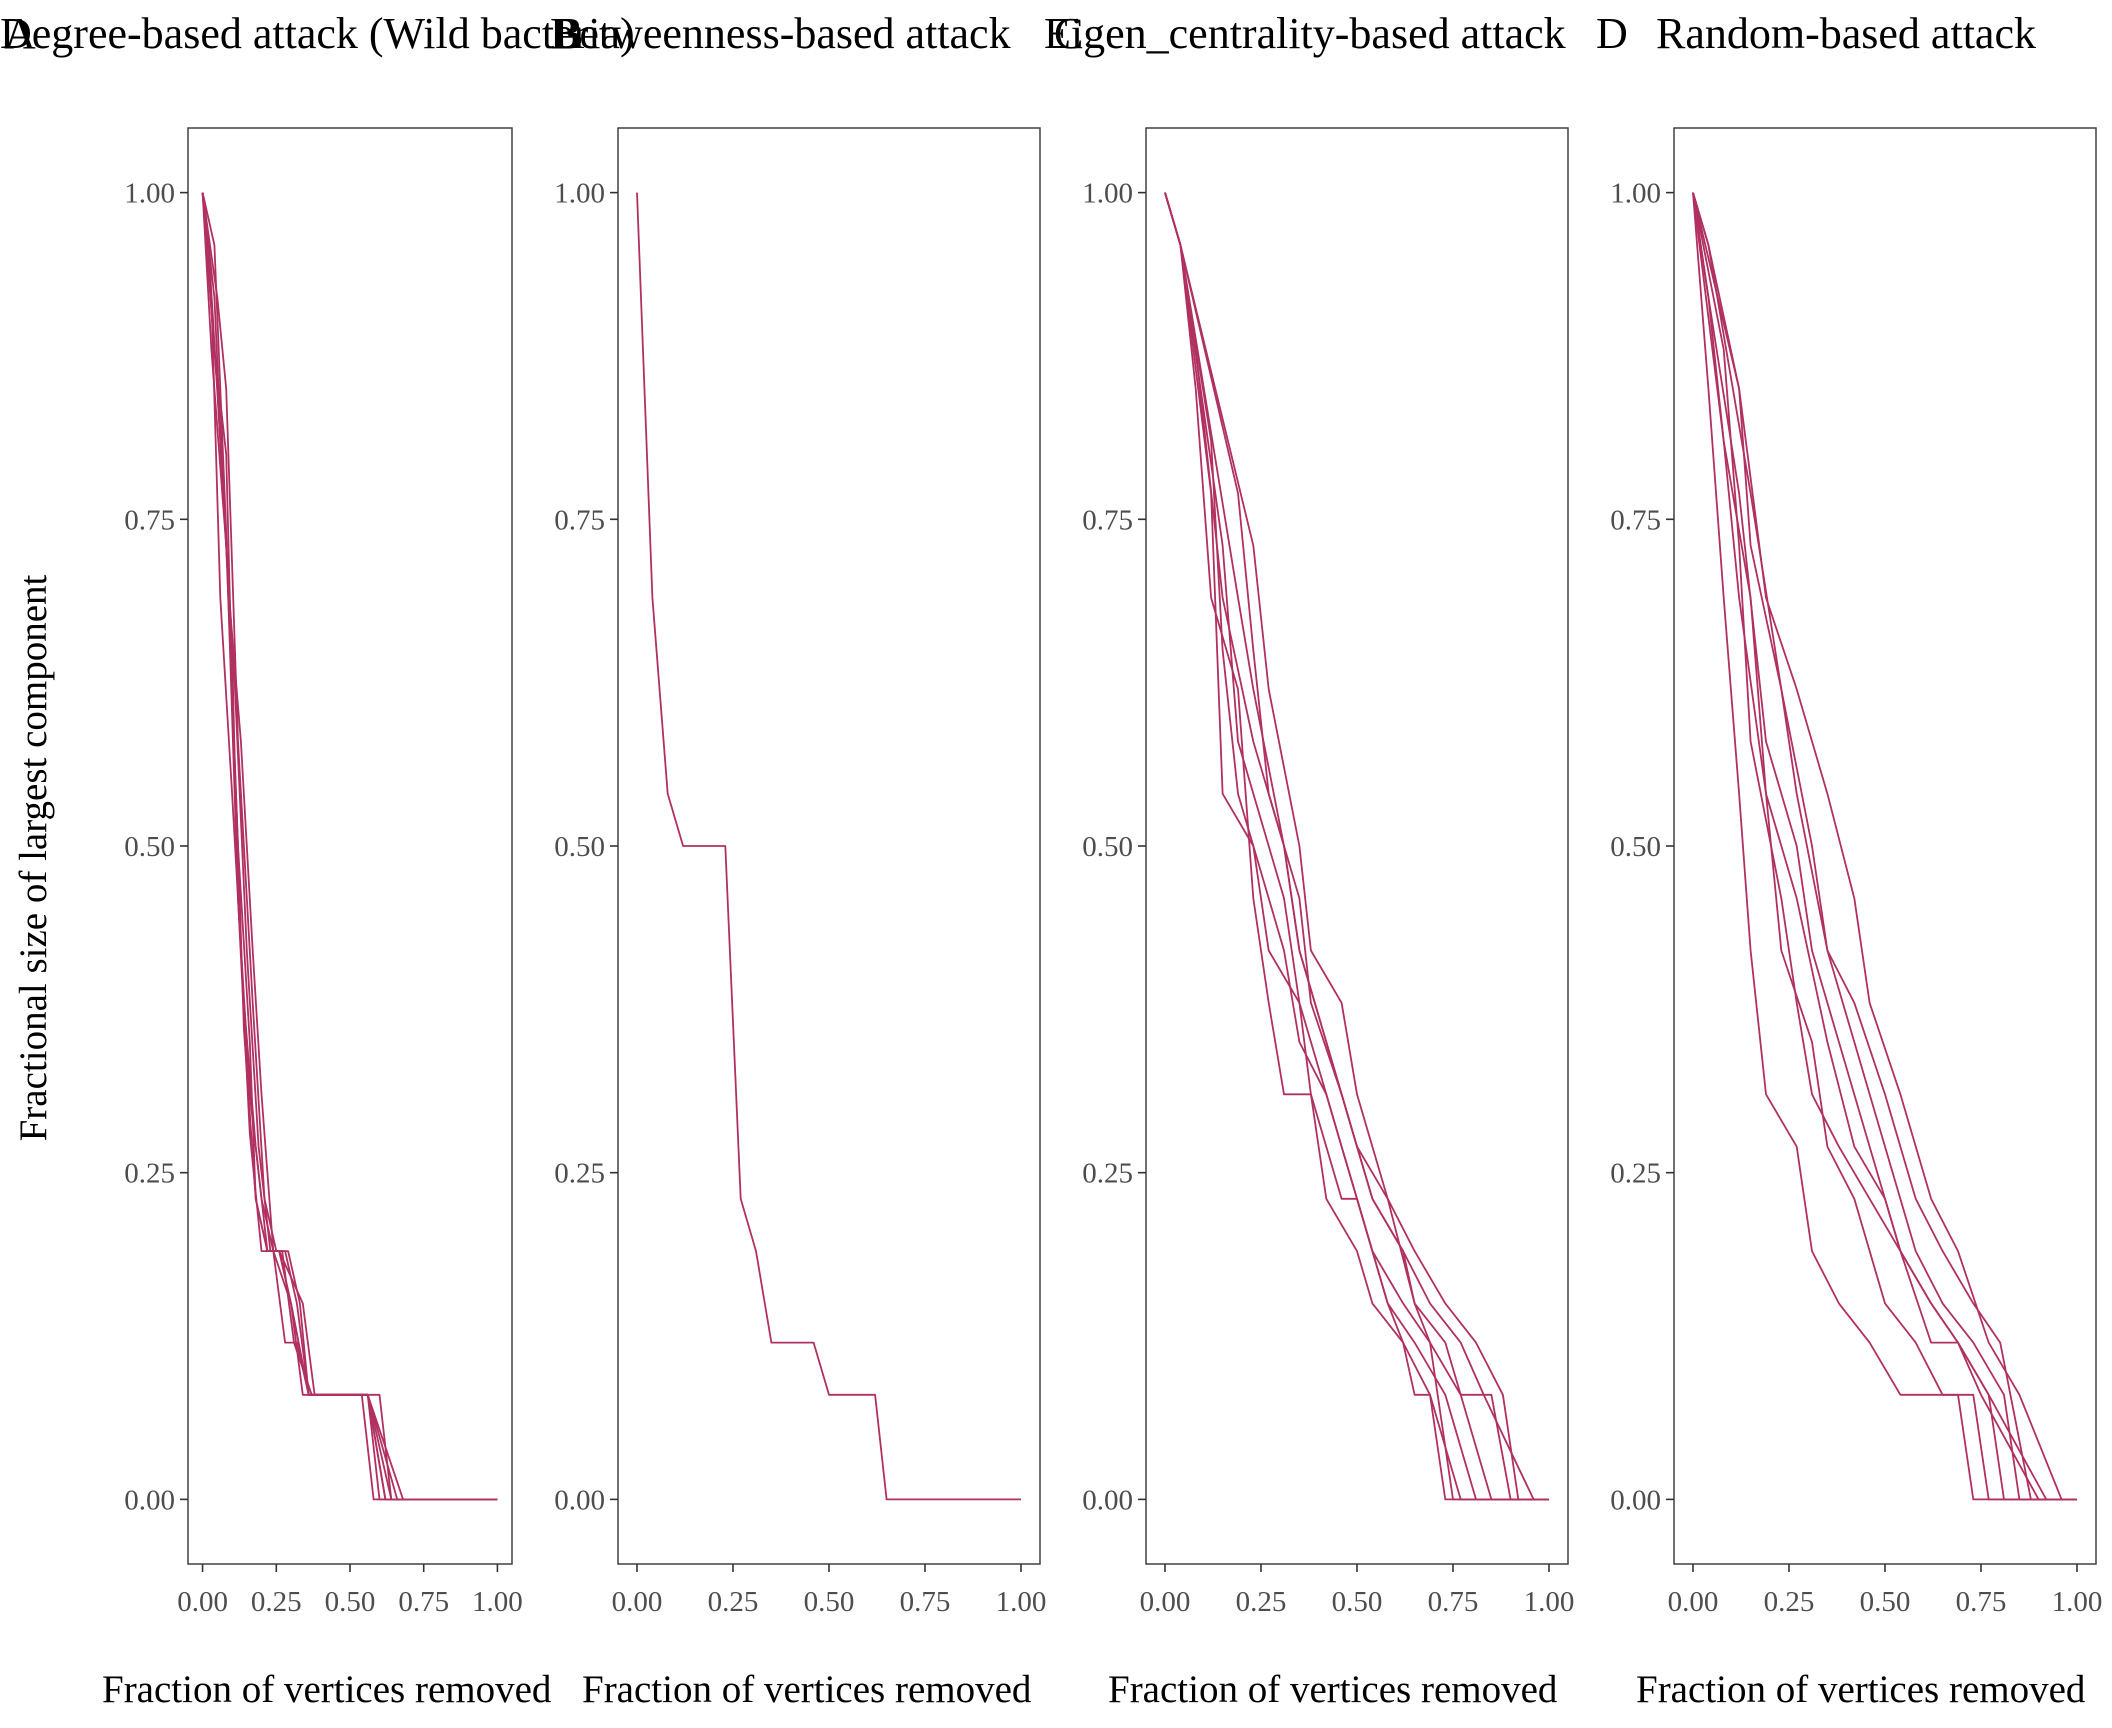  What do you see at coordinates (1635, 1500) in the screenshot?
I see `panel-d-y-tick-label: 0.00` at bounding box center [1635, 1500].